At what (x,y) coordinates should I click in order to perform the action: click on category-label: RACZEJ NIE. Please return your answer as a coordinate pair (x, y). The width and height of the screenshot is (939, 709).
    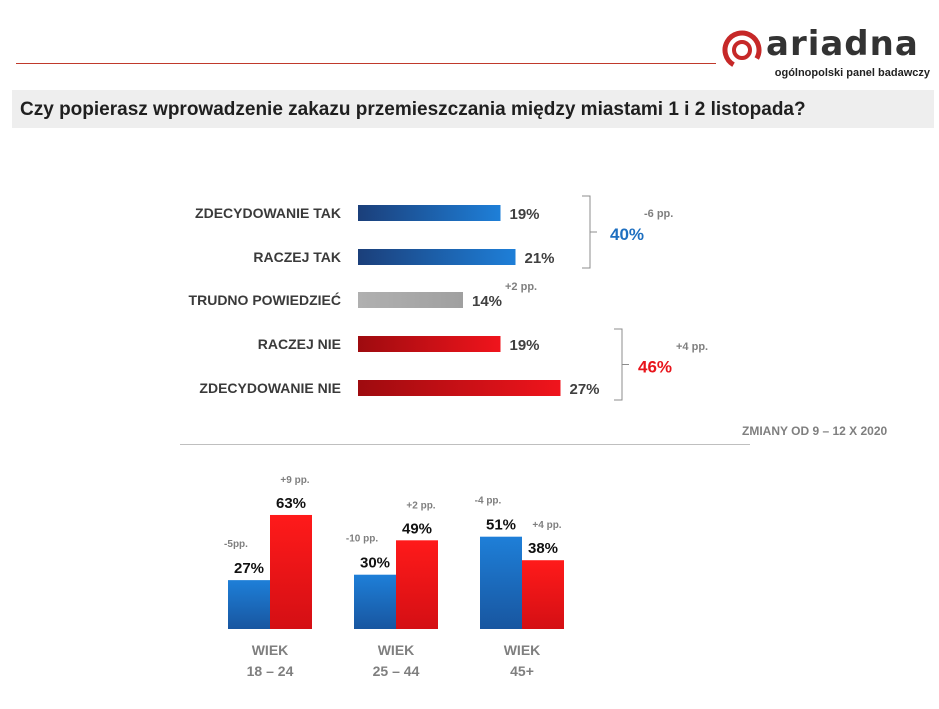
    Looking at the image, I should click on (299, 344).